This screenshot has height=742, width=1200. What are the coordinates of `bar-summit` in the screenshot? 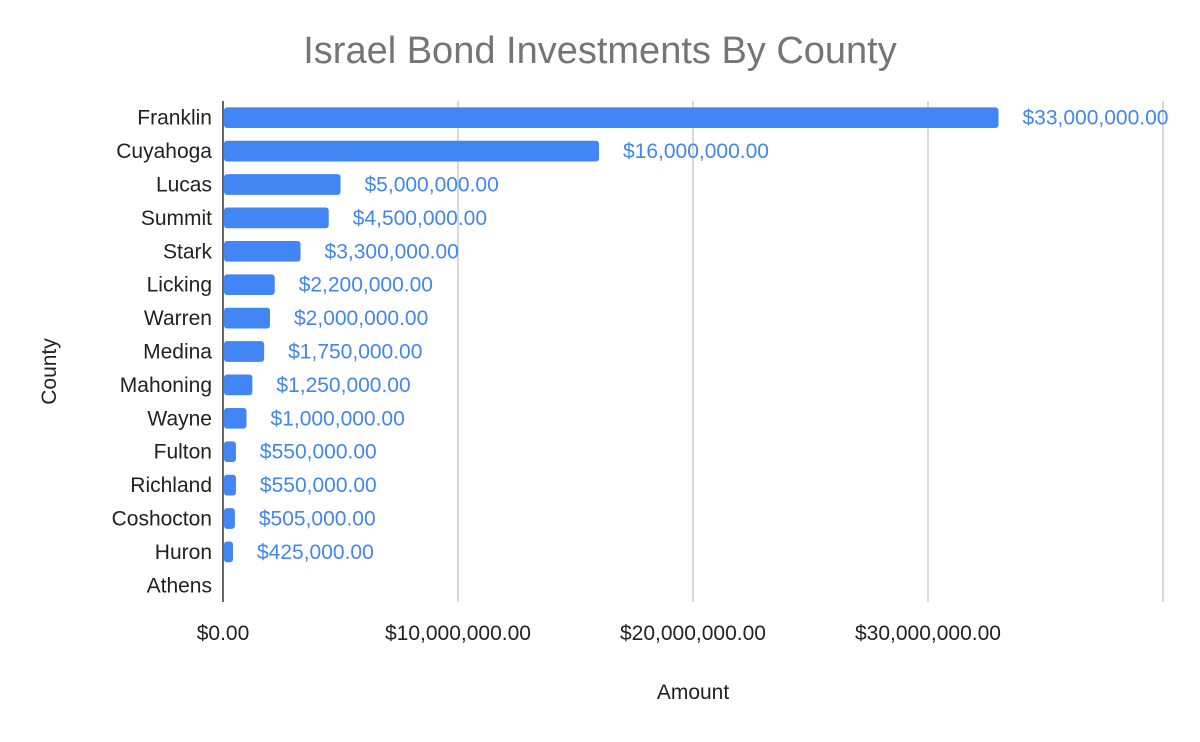 It's located at (276, 218).